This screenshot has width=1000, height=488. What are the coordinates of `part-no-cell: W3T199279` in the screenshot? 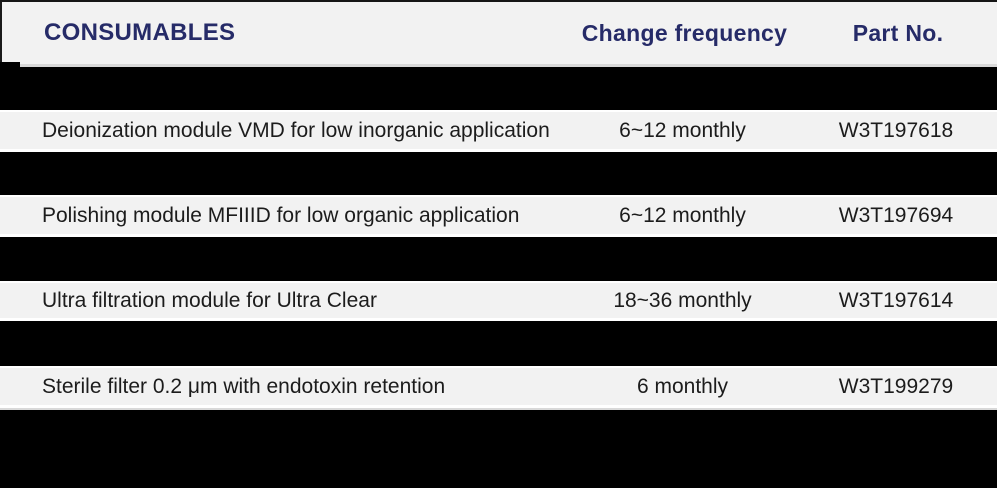 It's located at (896, 386).